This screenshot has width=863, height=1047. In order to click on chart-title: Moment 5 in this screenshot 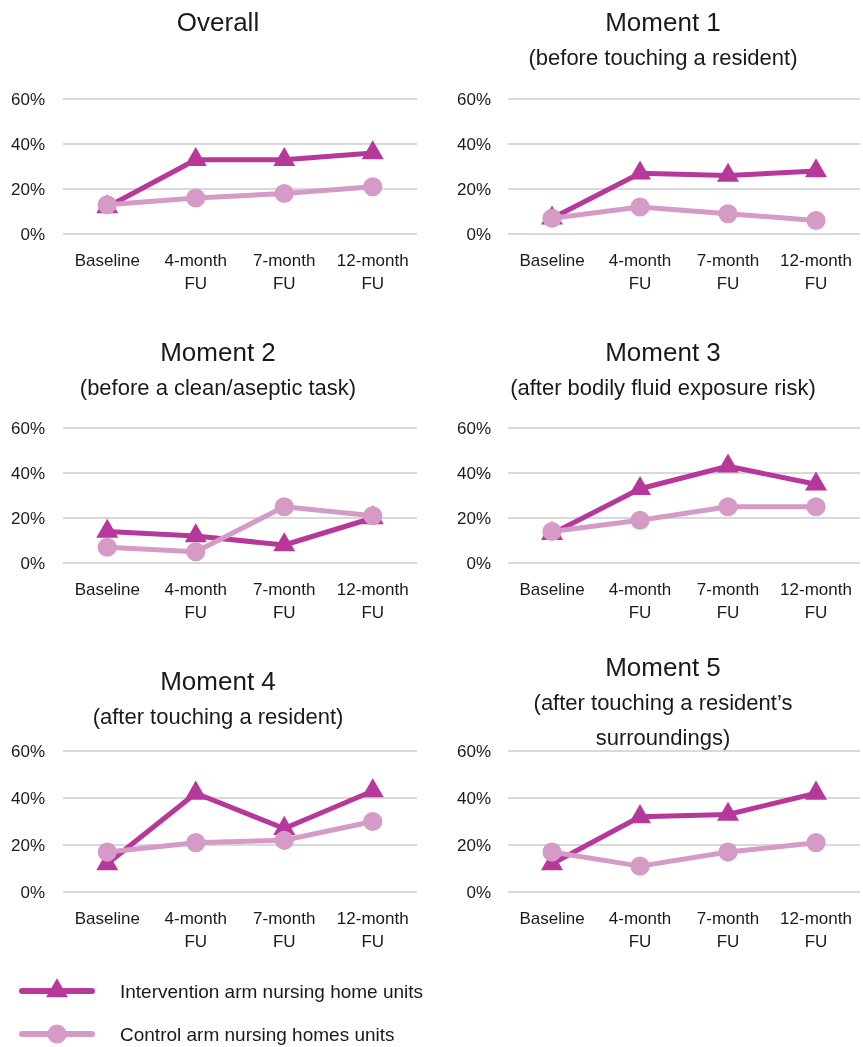, I will do `click(663, 667)`.